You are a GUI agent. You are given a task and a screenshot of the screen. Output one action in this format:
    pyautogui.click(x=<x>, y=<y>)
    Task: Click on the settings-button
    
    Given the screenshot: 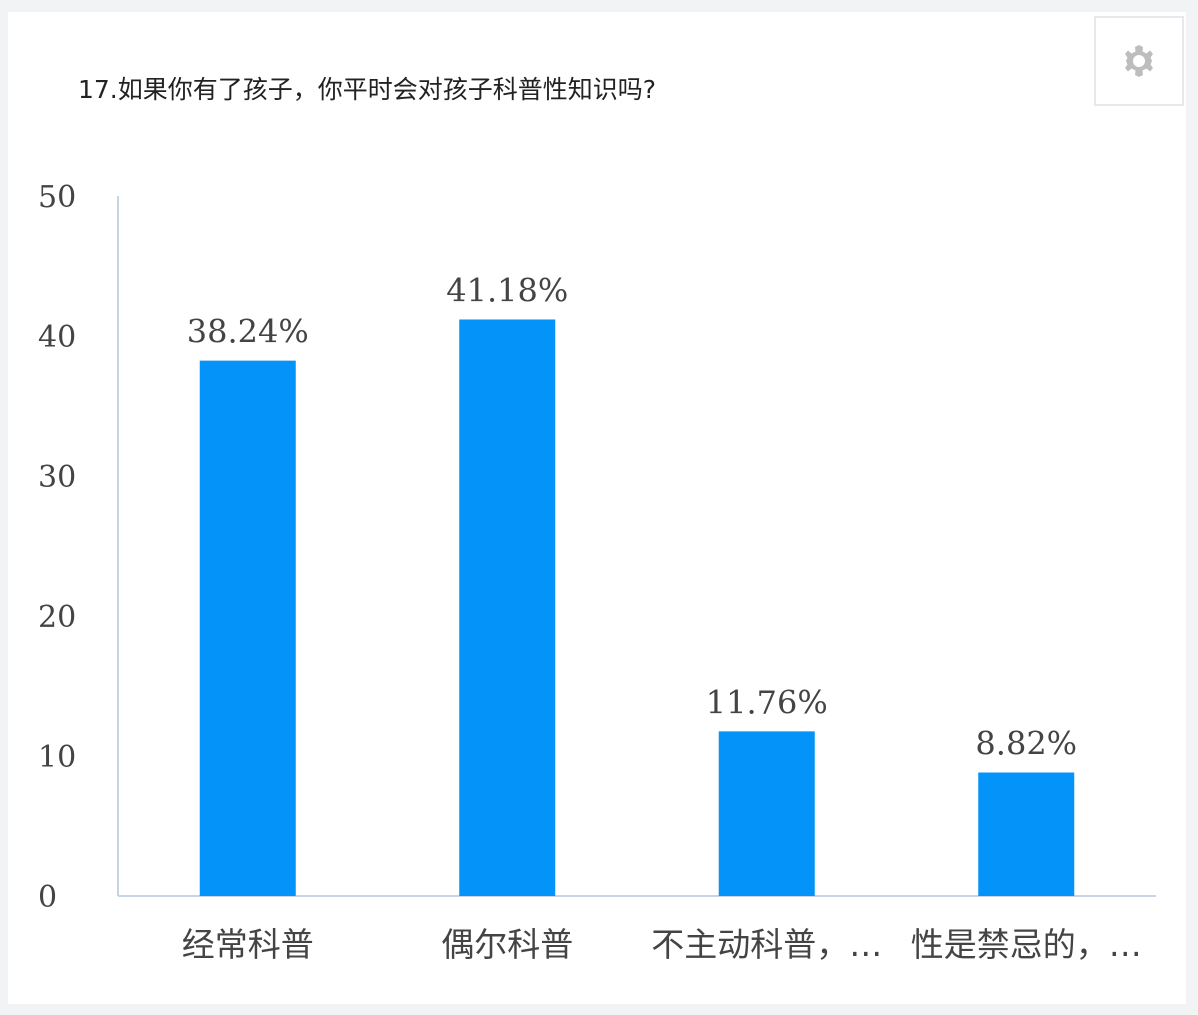 What is the action you would take?
    pyautogui.click(x=1139, y=61)
    